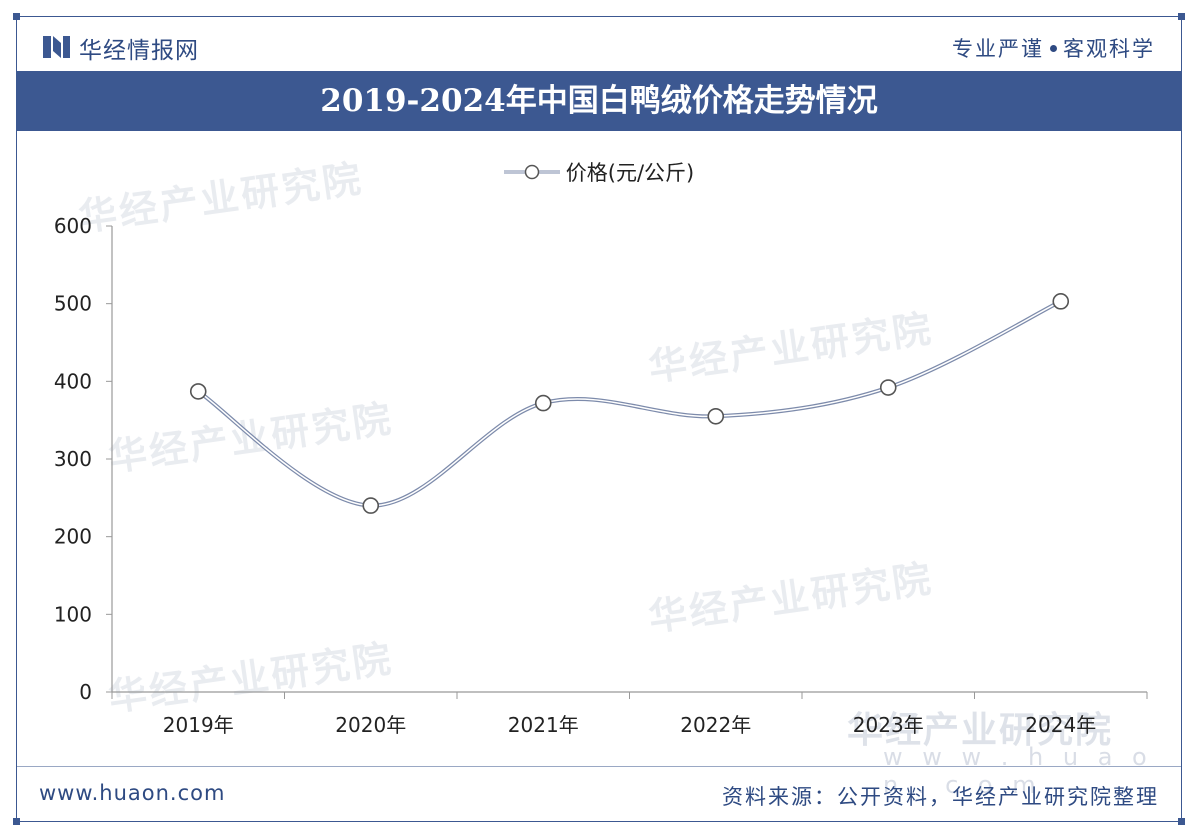  Describe the element at coordinates (73, 537) in the screenshot. I see `y-tick-label: 200` at that location.